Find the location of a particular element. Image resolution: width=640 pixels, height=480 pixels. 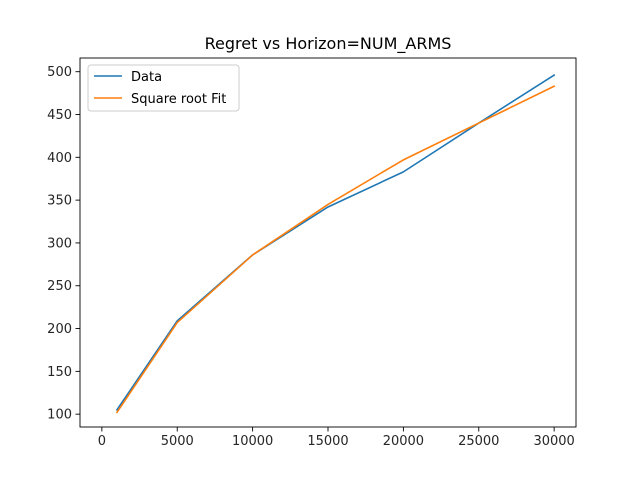

y-tick-label: 500 is located at coordinates (59, 72).